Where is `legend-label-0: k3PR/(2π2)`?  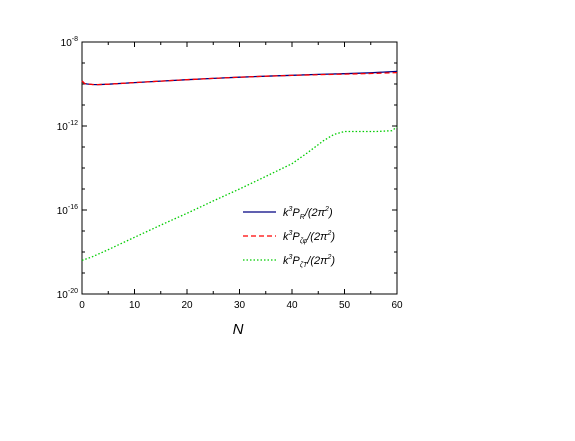
legend-label-0: k3PR/(2π2) is located at coordinates (308, 213).